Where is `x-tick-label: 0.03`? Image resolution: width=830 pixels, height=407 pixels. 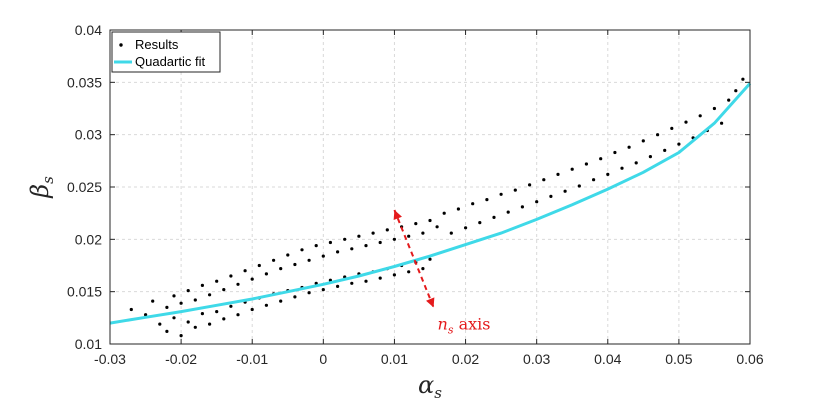
x-tick-label: 0.03 is located at coordinates (536, 359).